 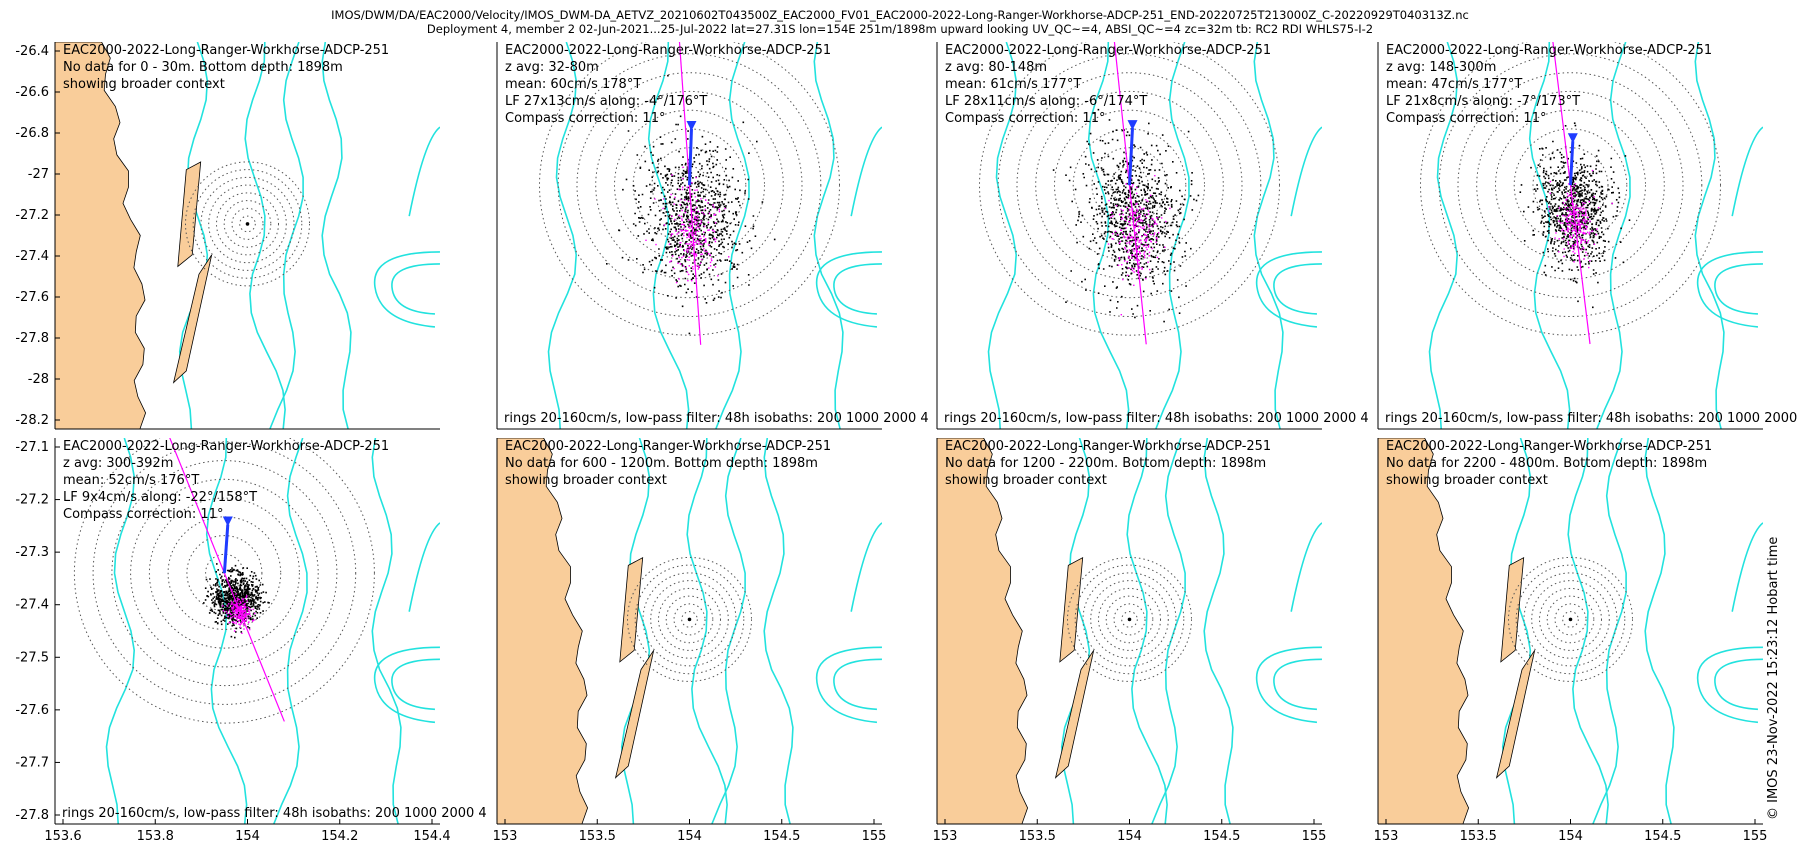 I want to click on x-tick-label: 154, so click(x=1570, y=836).